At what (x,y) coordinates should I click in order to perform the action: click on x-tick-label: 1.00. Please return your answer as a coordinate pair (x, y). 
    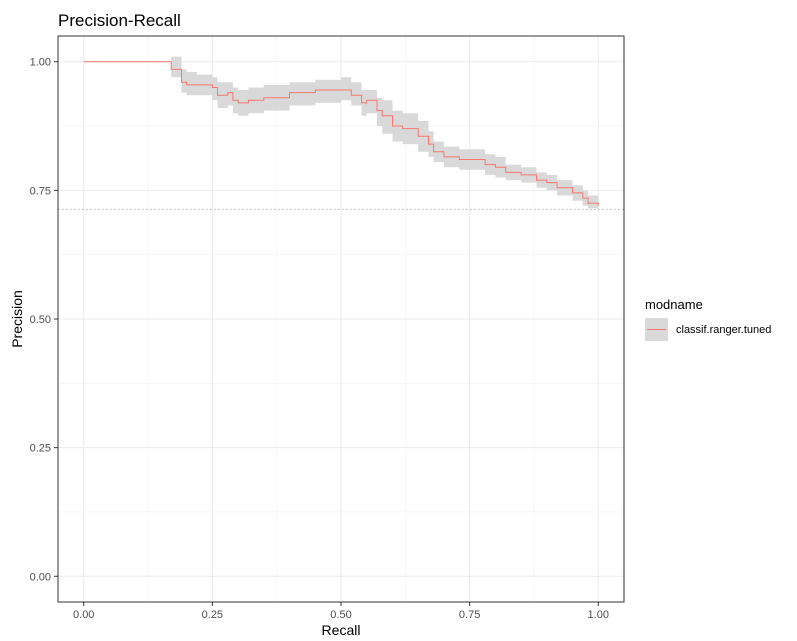
    Looking at the image, I should click on (598, 615).